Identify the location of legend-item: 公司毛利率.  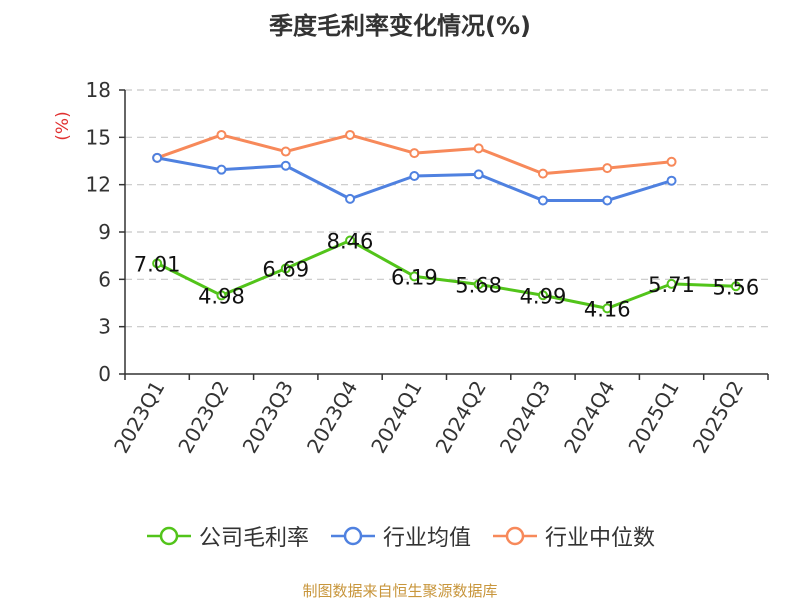
(227, 536).